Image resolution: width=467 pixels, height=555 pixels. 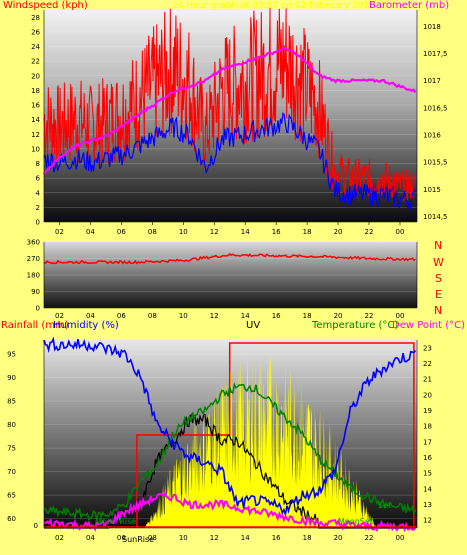 What do you see at coordinates (276, 538) in the screenshot?
I see `p3-x-tick: 16` at bounding box center [276, 538].